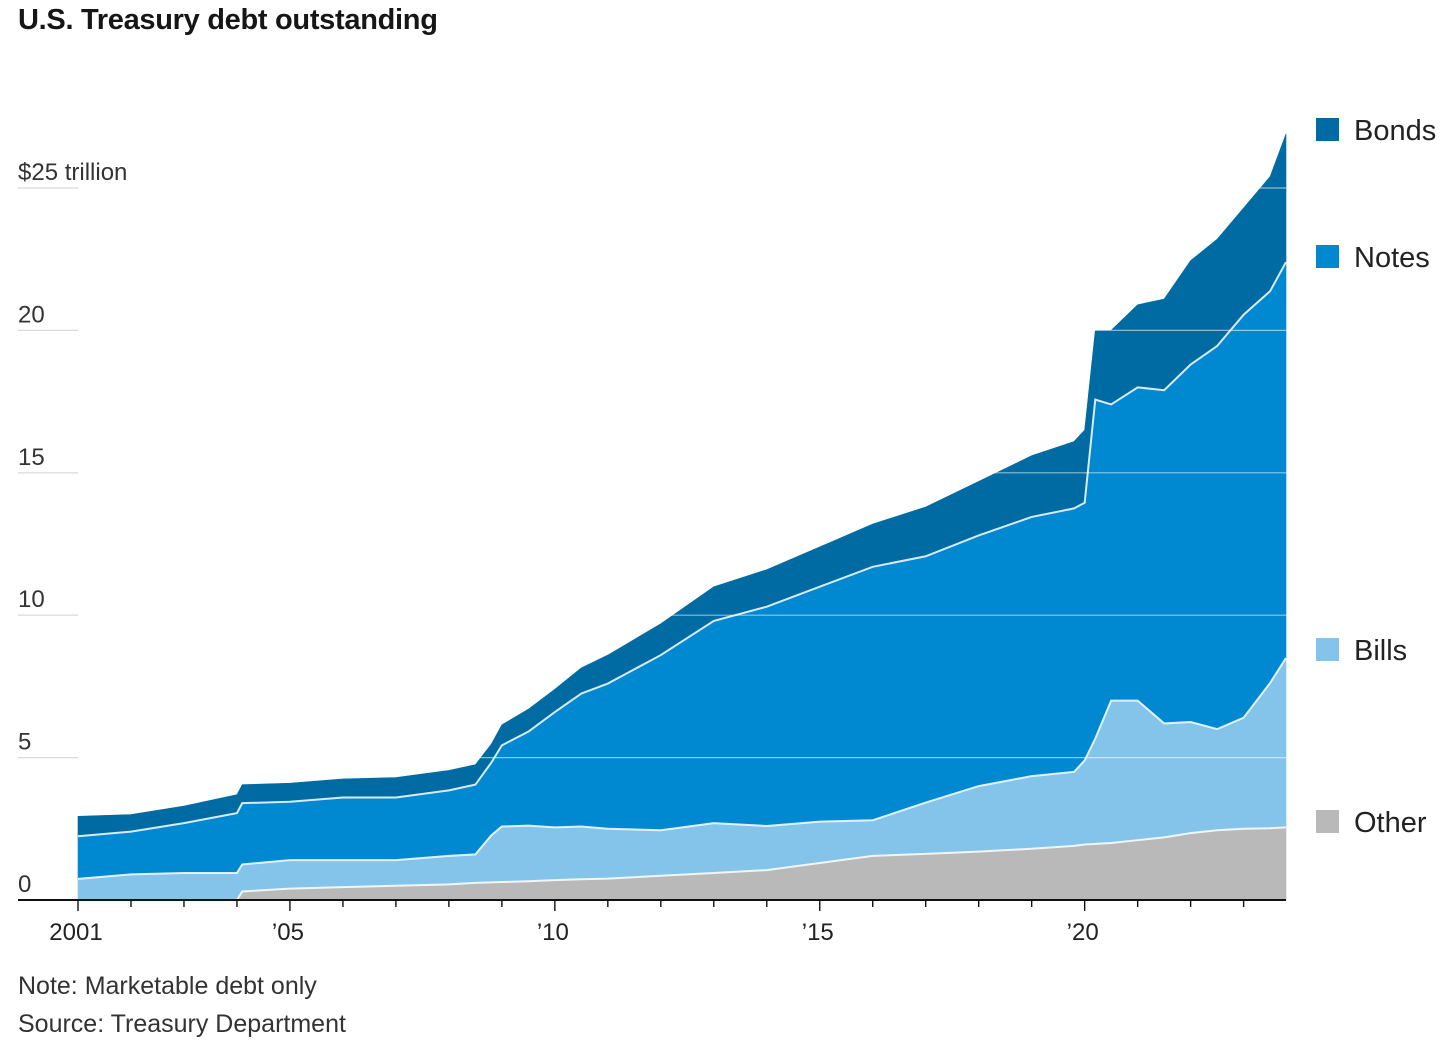 Image resolution: width=1456 pixels, height=1046 pixels. What do you see at coordinates (1395, 131) in the screenshot?
I see `legend-label: Bonds` at bounding box center [1395, 131].